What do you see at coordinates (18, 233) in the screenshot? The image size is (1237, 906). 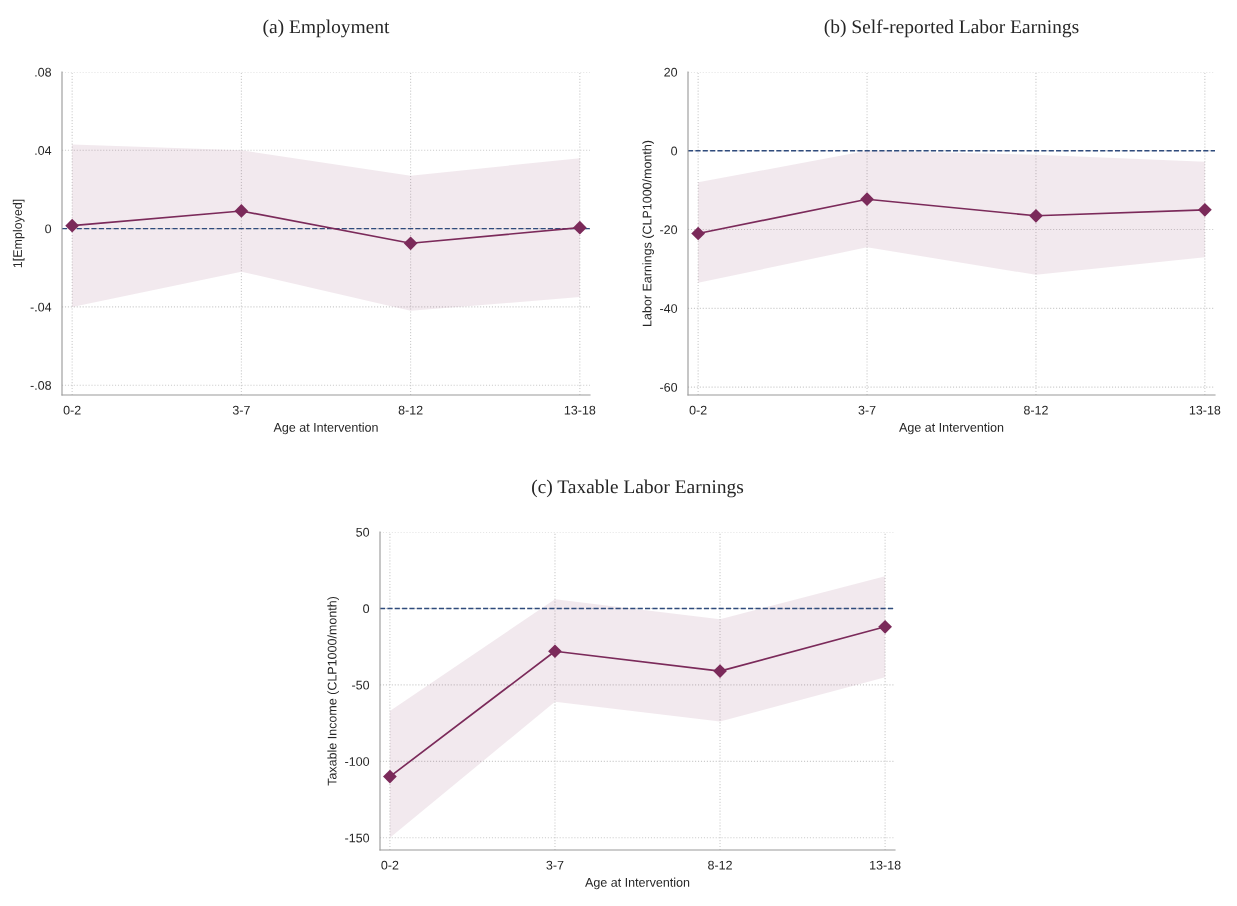 I see `y-axis-title: 1[Employed]` at bounding box center [18, 233].